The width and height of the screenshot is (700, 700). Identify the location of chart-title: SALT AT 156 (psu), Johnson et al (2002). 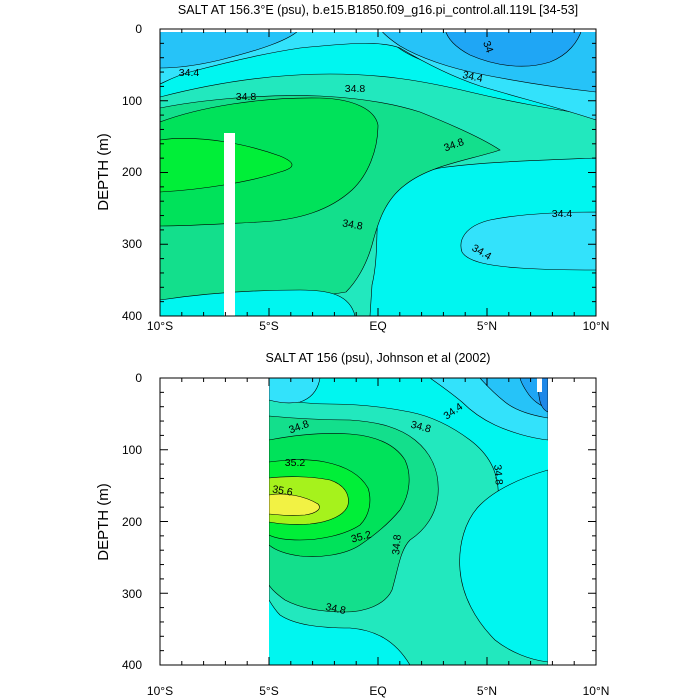
(378, 358).